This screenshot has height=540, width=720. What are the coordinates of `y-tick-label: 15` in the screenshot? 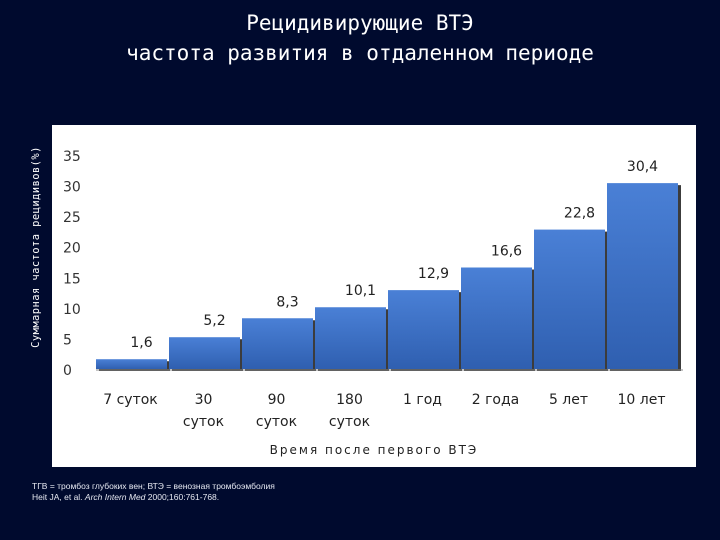 It's located at (72, 279).